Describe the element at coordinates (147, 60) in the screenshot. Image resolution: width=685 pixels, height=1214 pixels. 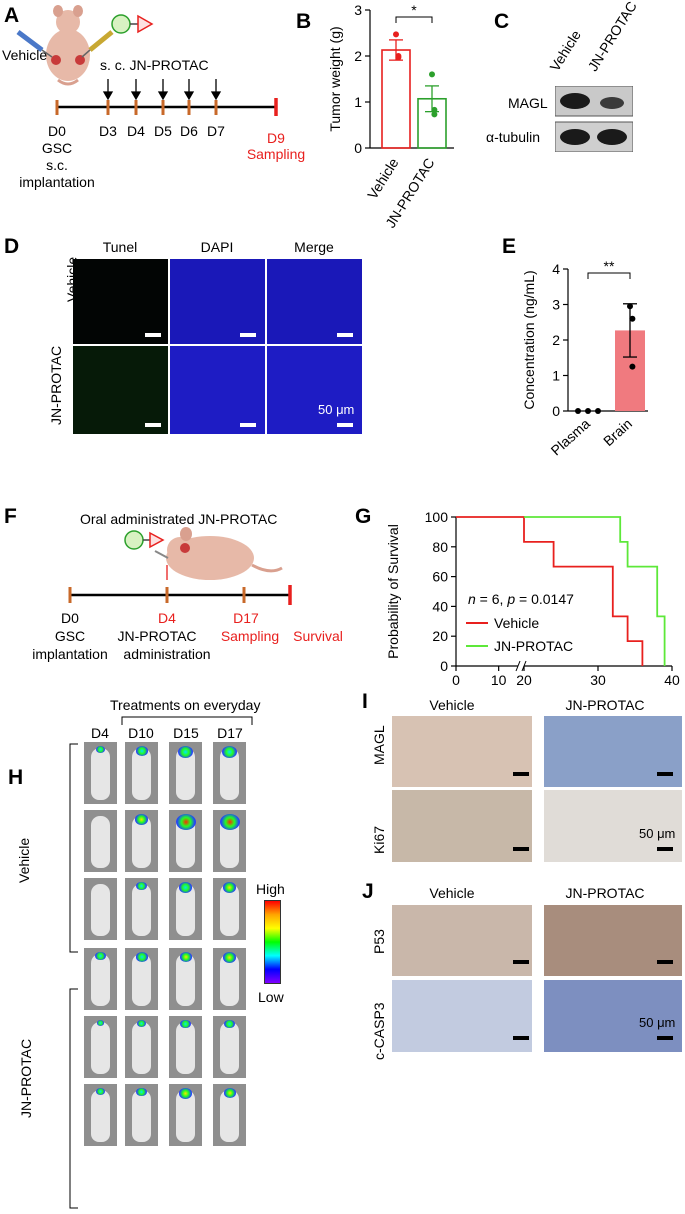
I see `panel-a-schematic` at that location.